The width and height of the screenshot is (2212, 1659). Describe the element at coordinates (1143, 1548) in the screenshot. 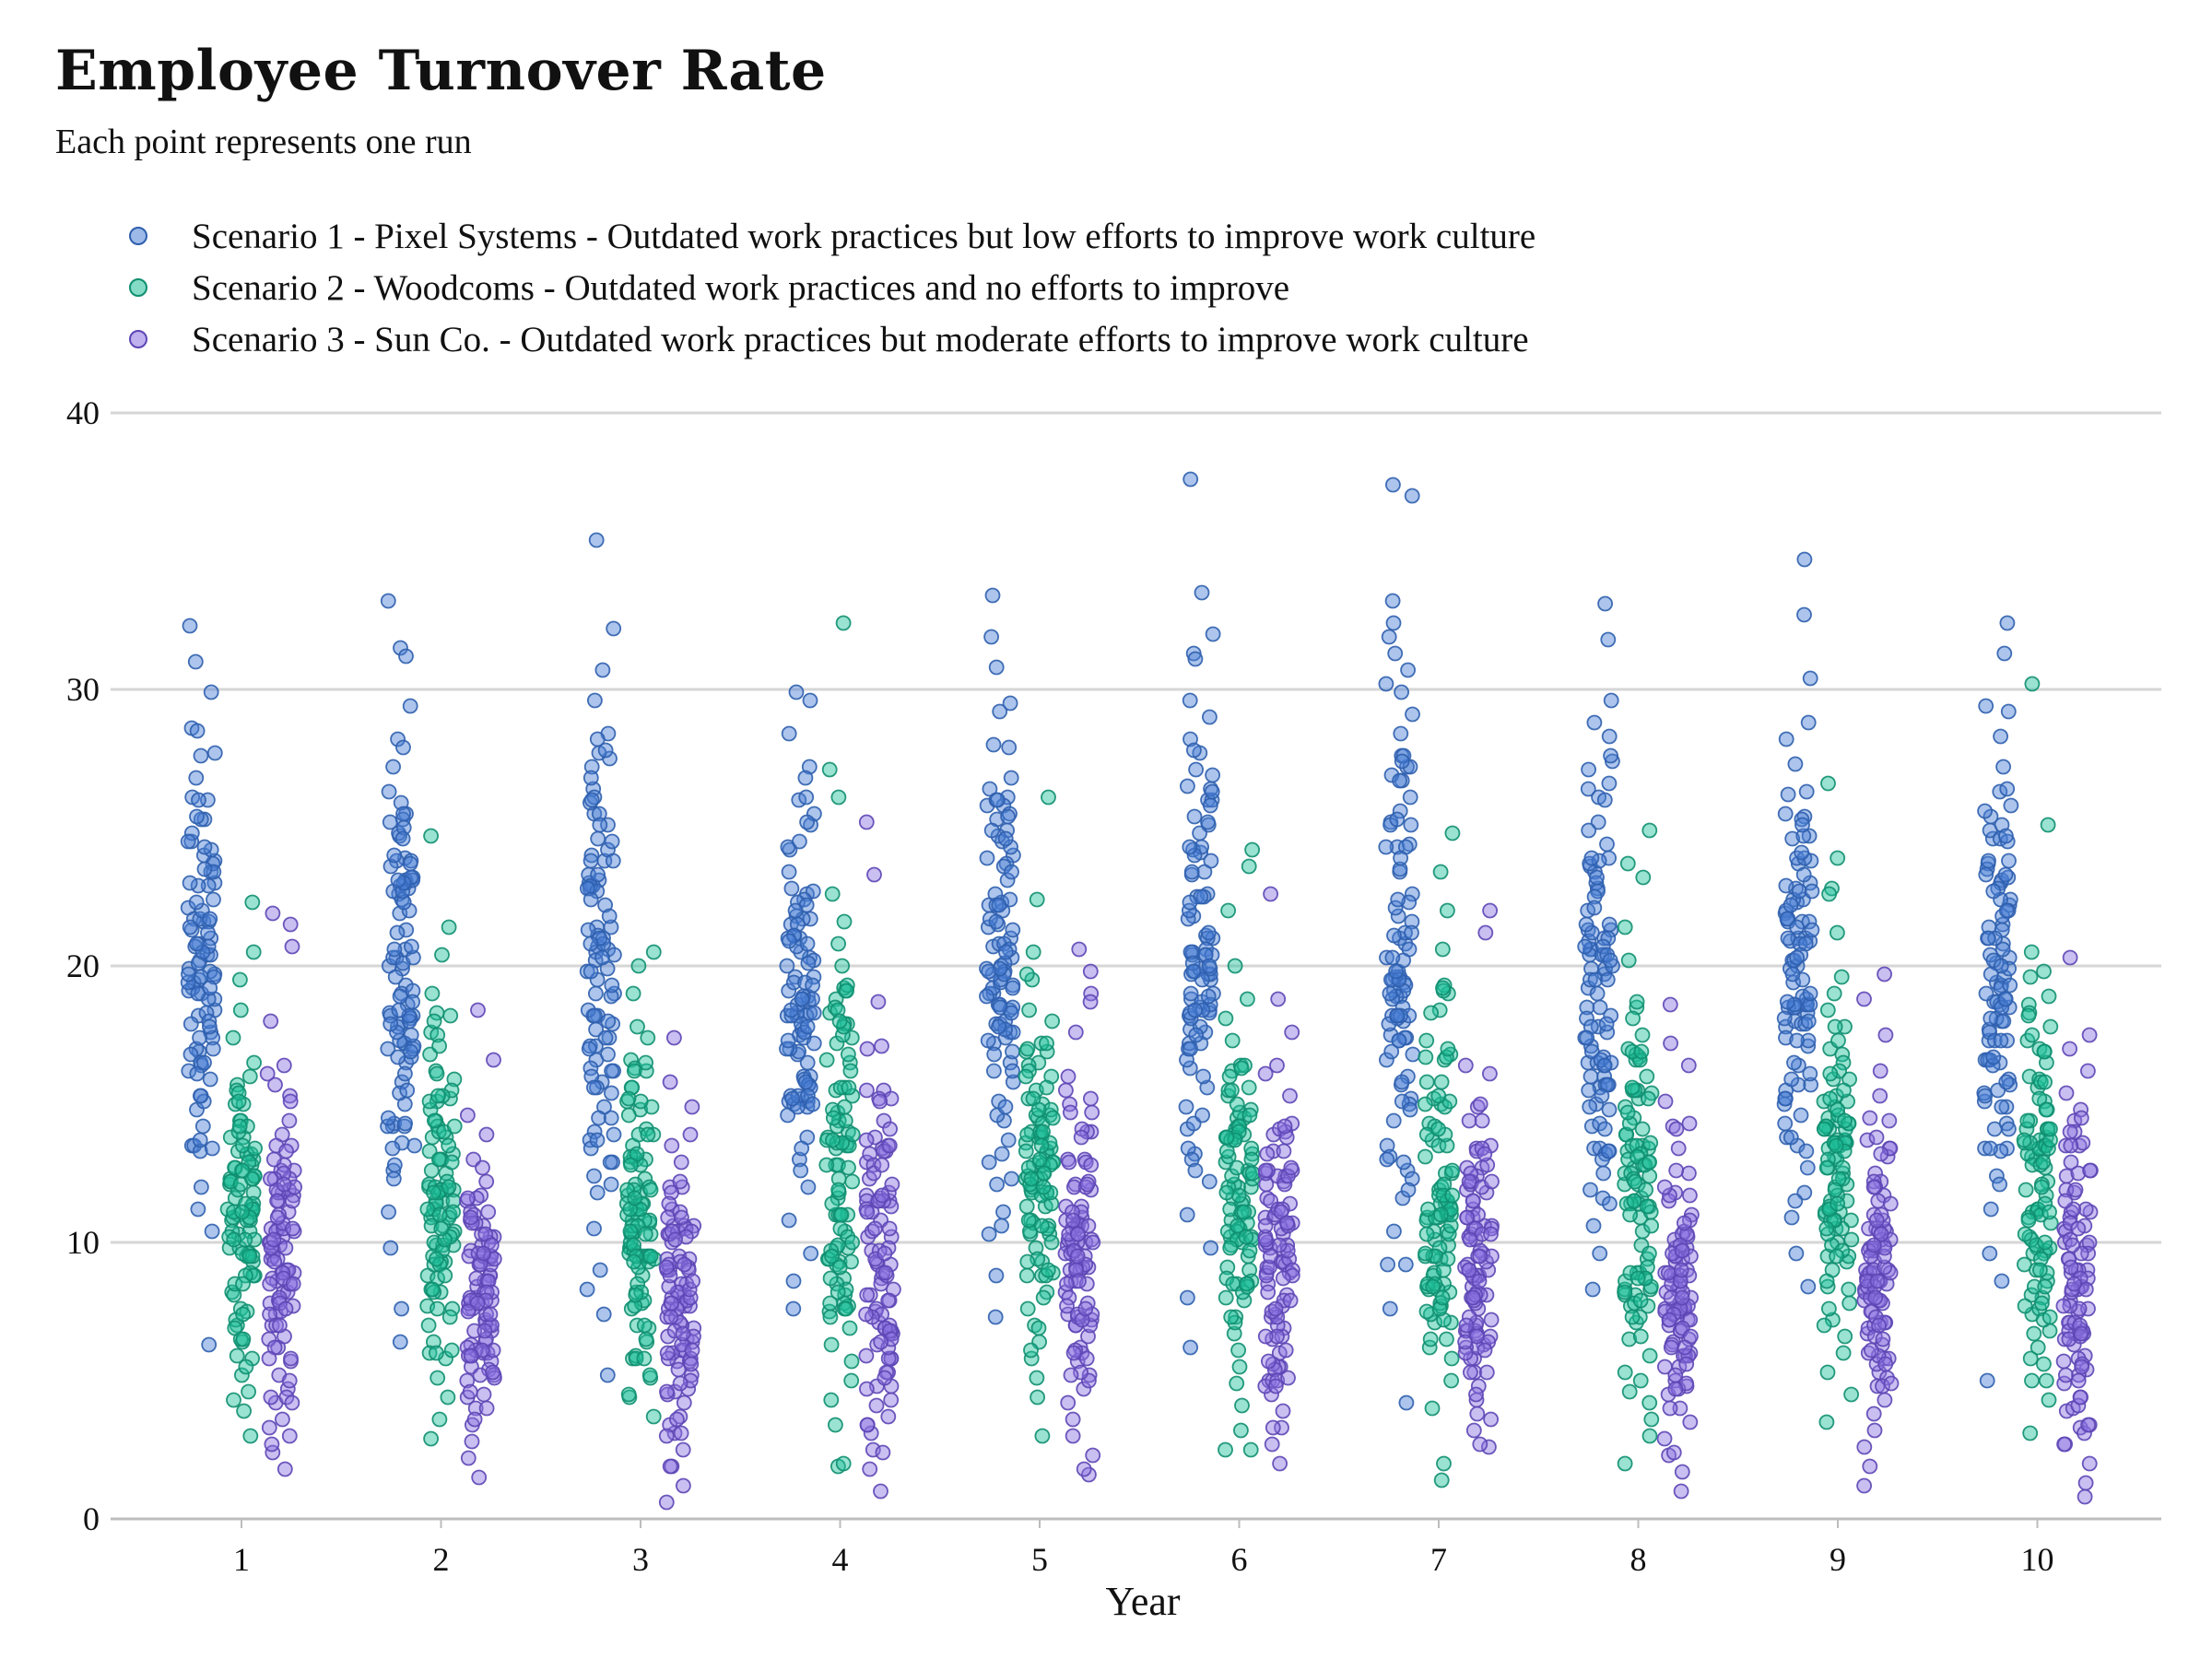

I see `x-axis: 1 2 3 4 5 6 7 8 9 10` at that location.